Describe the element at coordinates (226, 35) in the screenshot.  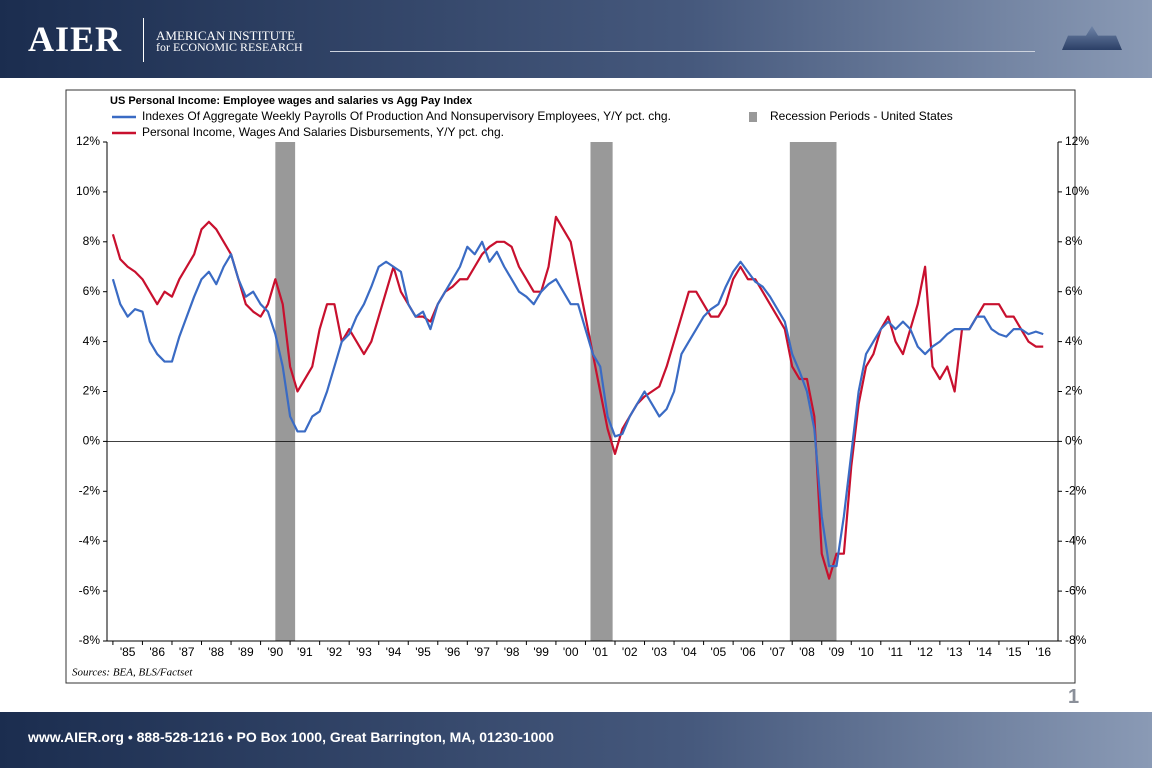
I see `institute-name: AMERICAN INSTITUTE` at that location.